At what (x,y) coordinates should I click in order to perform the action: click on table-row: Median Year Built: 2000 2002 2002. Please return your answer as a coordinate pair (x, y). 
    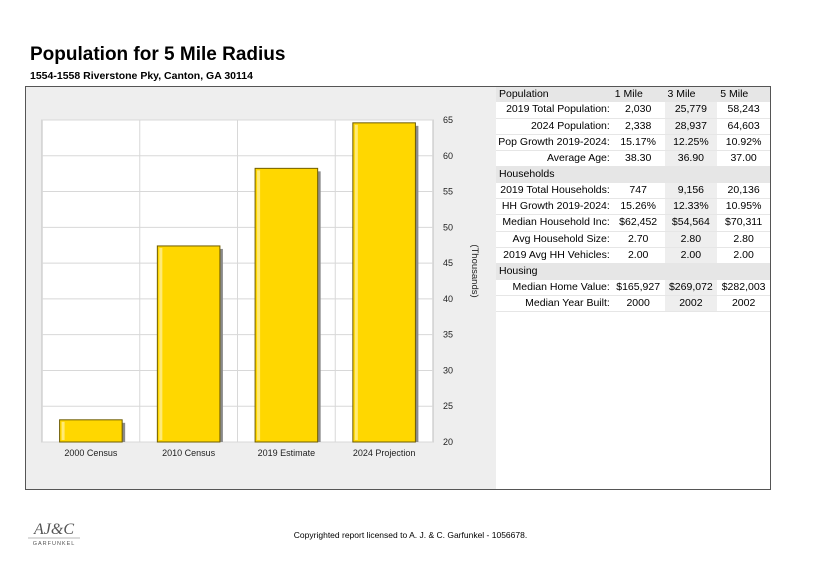
    Looking at the image, I should click on (633, 304).